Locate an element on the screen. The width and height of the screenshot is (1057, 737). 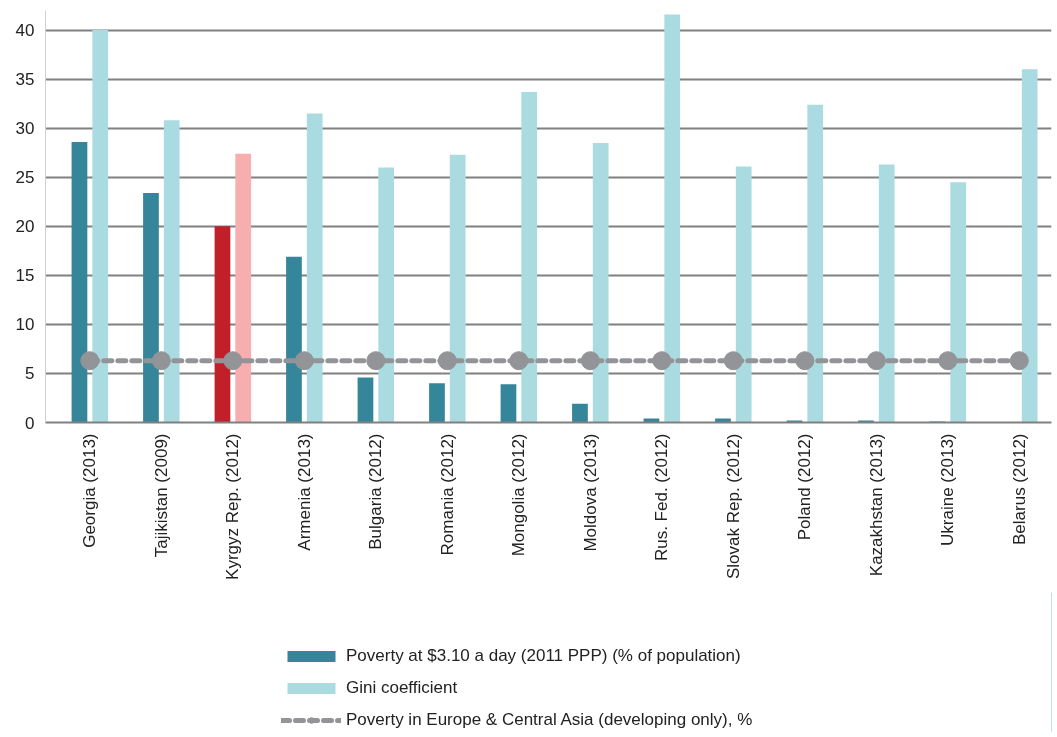
x-tick-label: Rus. Fed. (2012) is located at coordinates (662, 497).